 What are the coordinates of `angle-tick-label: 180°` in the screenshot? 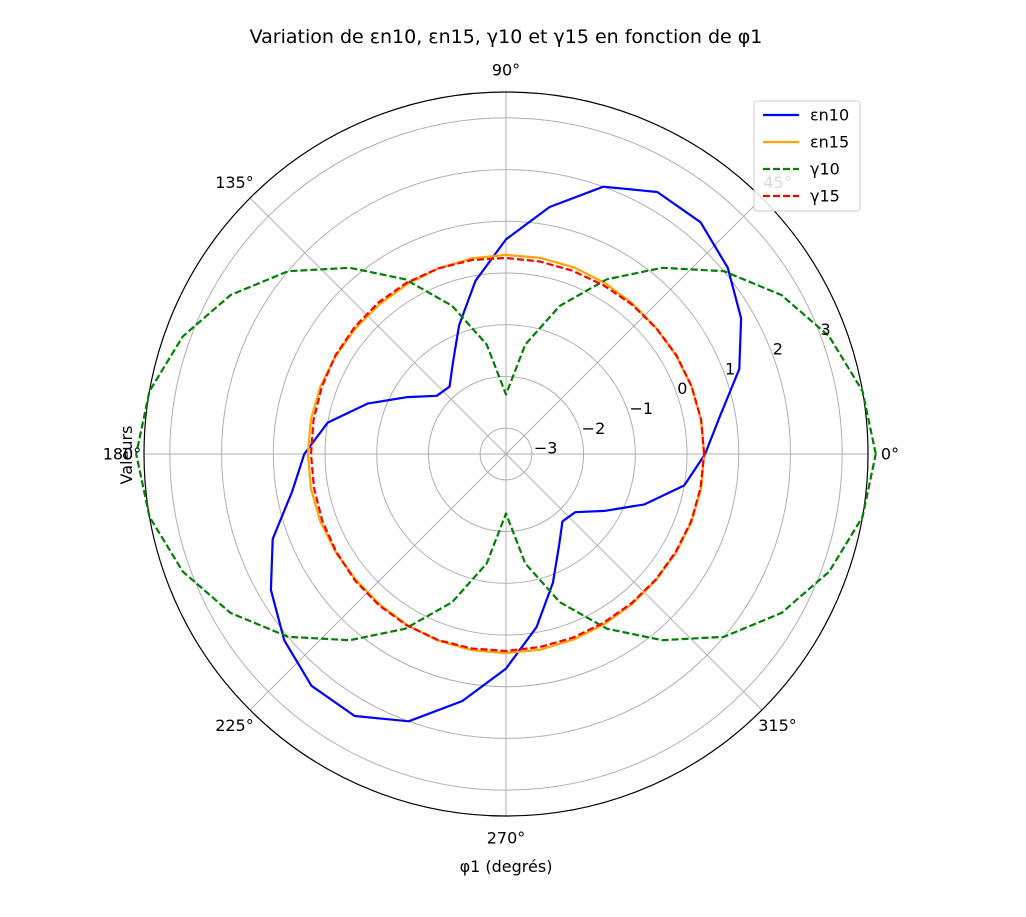 It's located at (122, 454).